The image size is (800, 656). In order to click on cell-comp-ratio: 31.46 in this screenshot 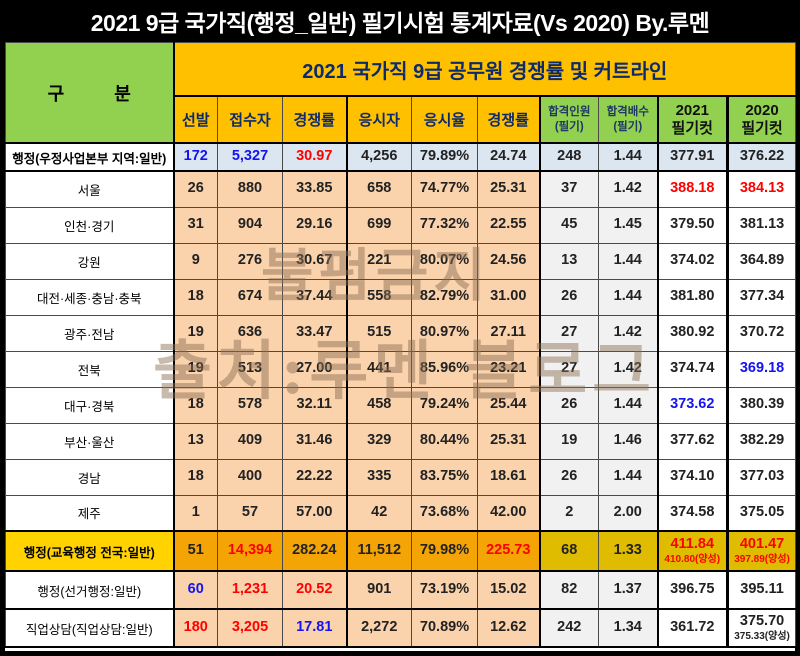, I will do `click(315, 441)`.